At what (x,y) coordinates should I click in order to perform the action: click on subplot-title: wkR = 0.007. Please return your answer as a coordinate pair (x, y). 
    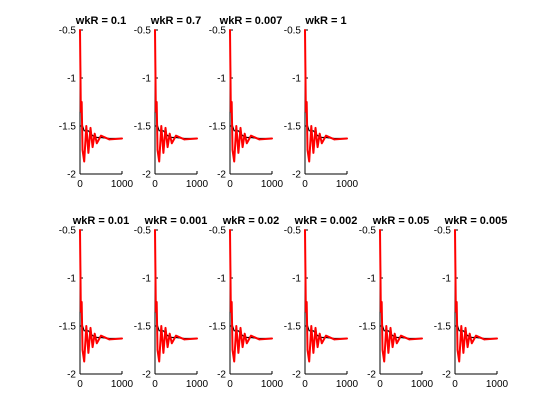
    Looking at the image, I should click on (251, 21).